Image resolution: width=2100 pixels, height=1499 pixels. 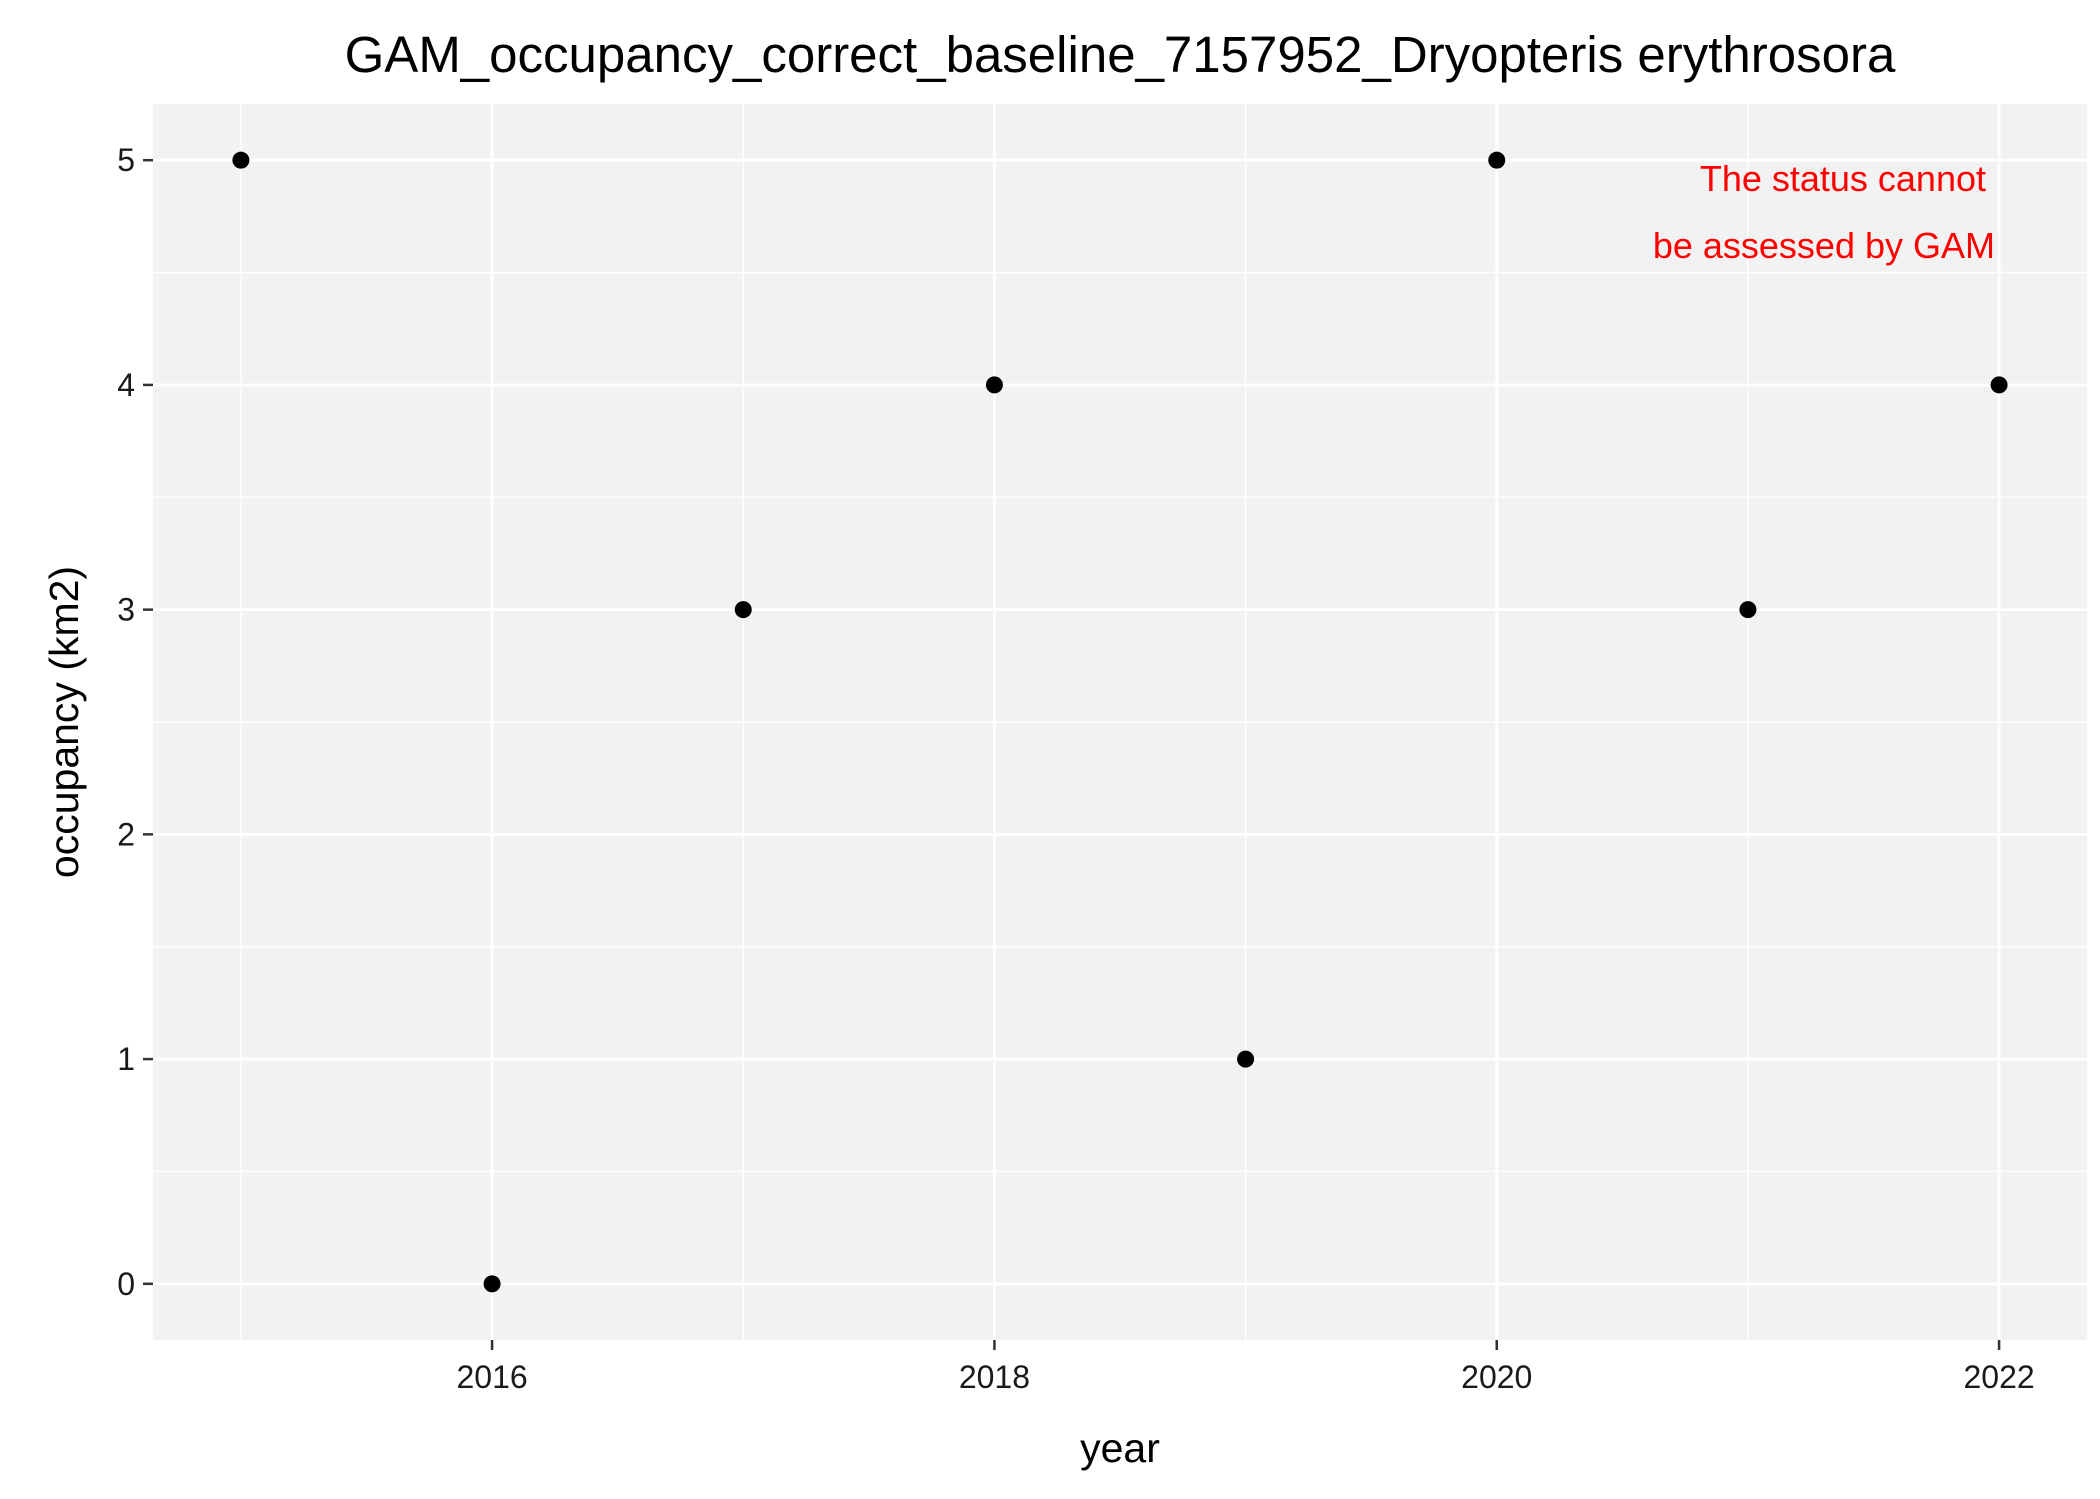 I want to click on y-tick-label: 3, so click(x=126, y=610).